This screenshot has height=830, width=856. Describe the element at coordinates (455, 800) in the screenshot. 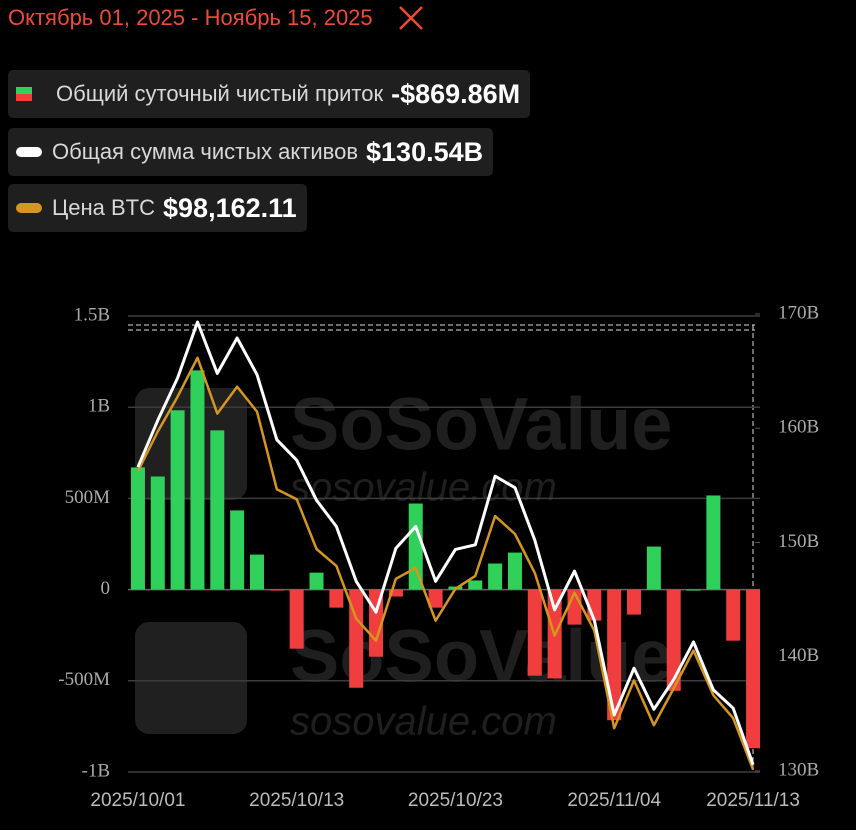

I see `x-tick-label: 2025/10/23` at that location.